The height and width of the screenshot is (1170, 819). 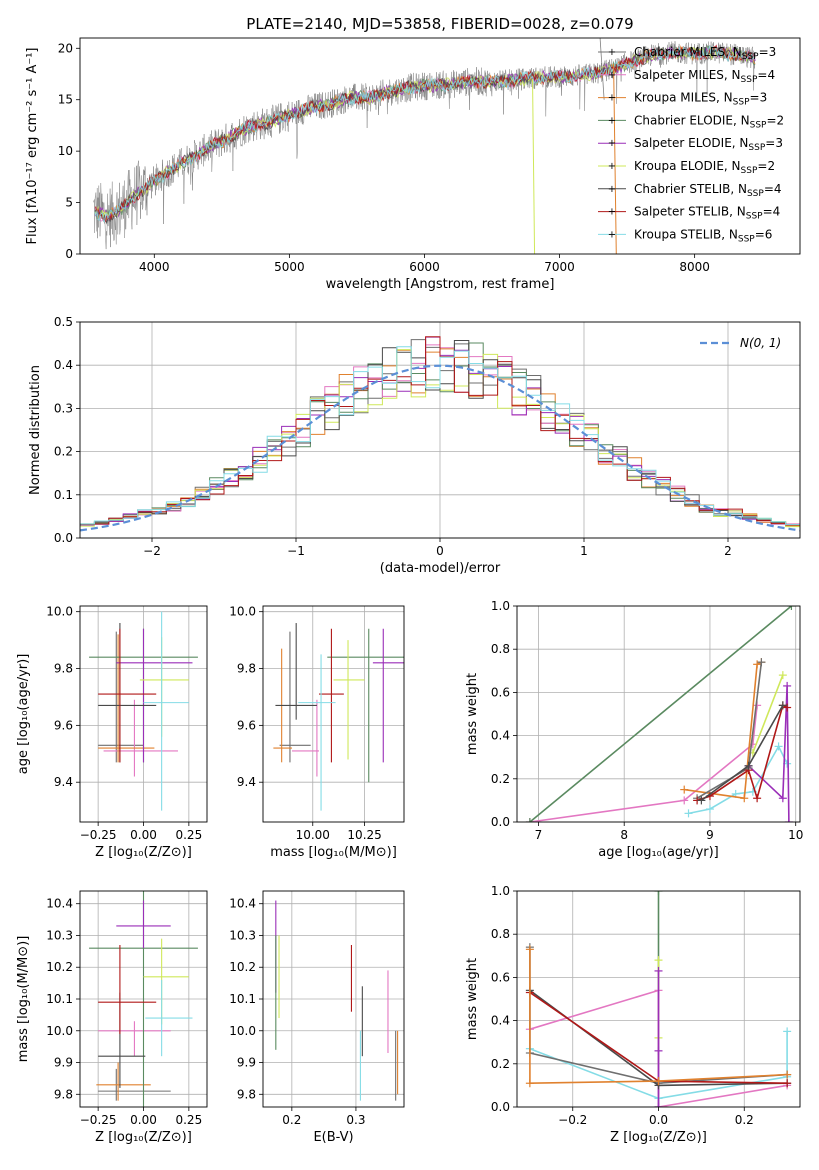 I want to click on x-tick-label: 1, so click(x=584, y=551).